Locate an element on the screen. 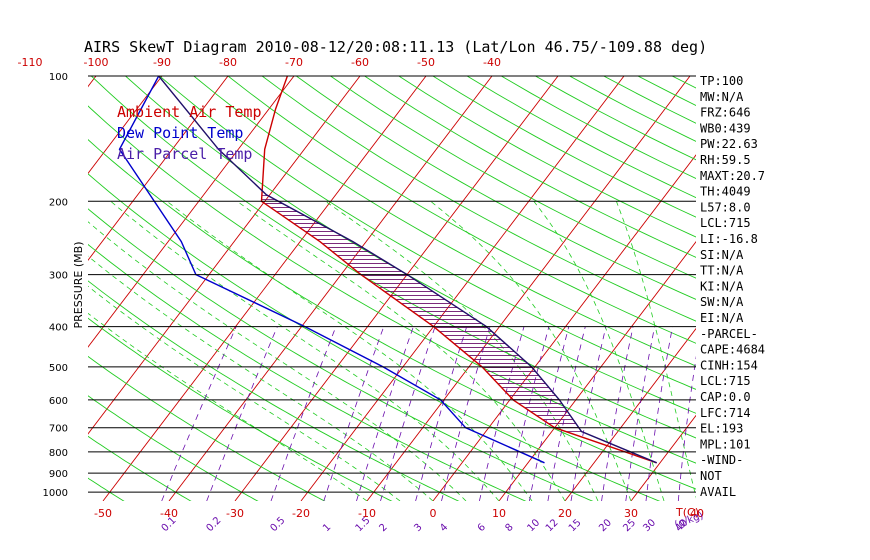 The image size is (870, 560). stat-item: LI:-16.8 is located at coordinates (729, 239).